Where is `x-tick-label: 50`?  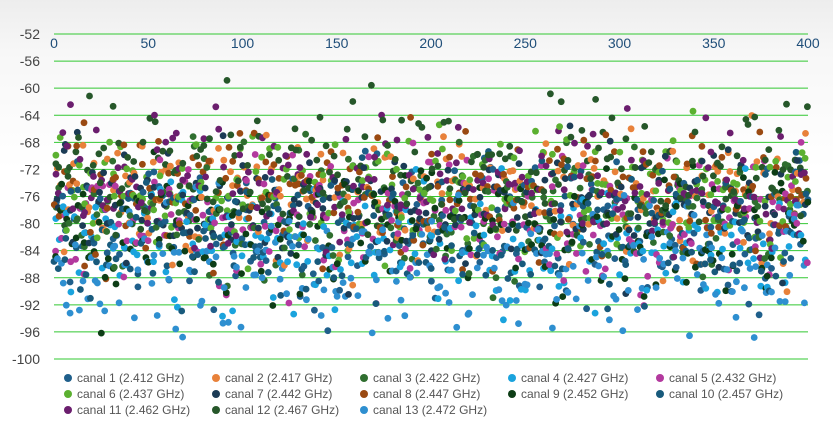
x-tick-label: 50 is located at coordinates (148, 43).